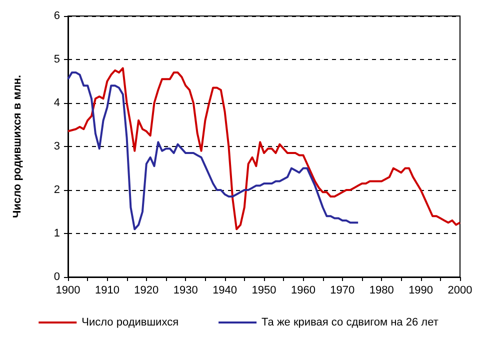  I want to click on x-tick-label: 1950, so click(264, 290).